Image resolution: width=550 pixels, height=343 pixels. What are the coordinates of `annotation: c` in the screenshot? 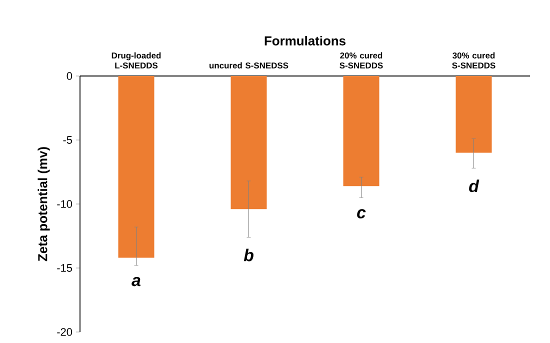 It's located at (361, 213).